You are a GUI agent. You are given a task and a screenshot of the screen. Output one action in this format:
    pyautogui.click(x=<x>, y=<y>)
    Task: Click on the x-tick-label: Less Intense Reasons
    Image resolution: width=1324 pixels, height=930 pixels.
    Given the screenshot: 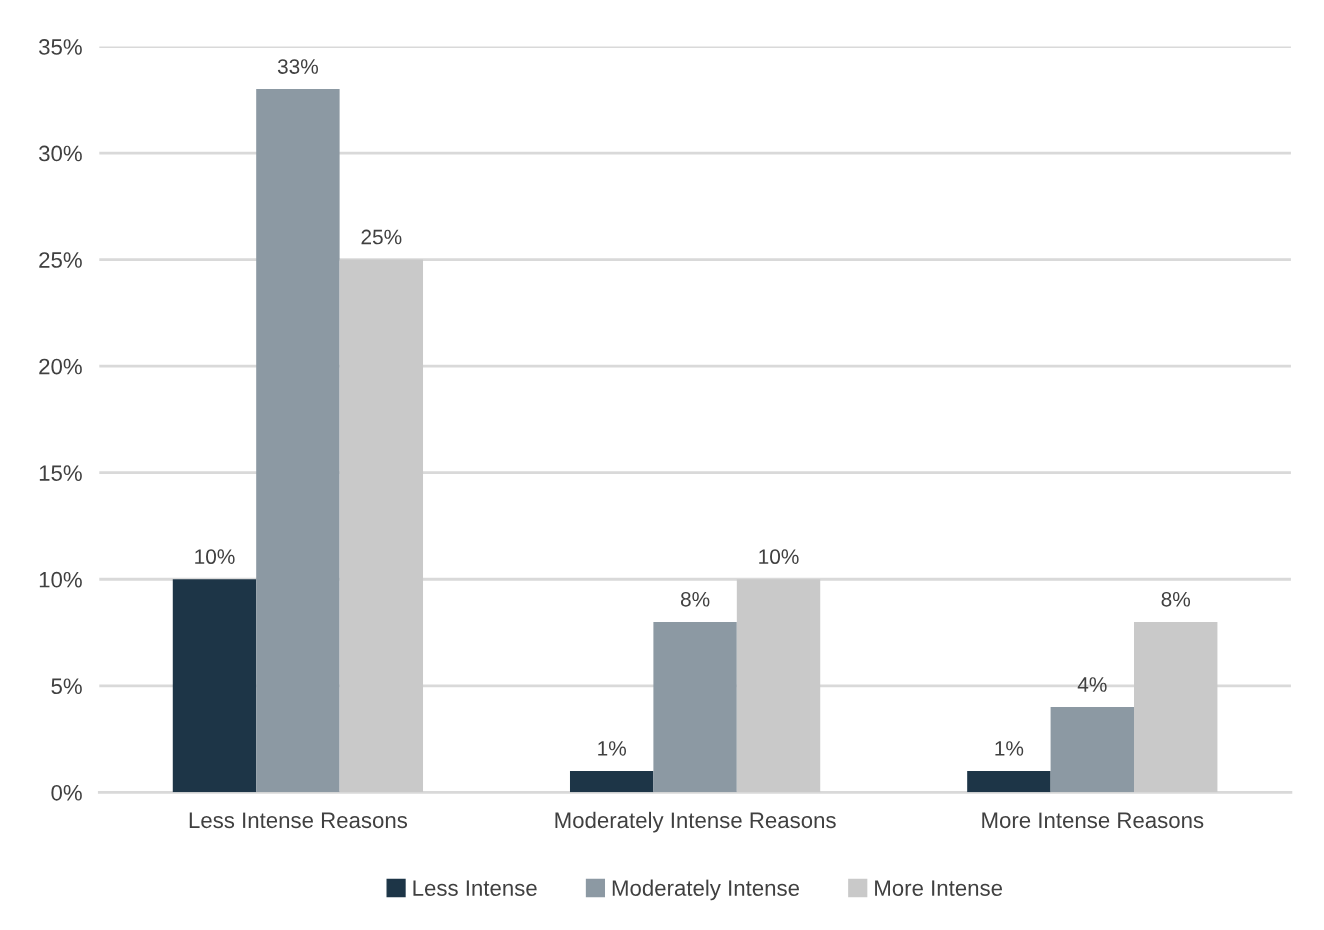 What is the action you would take?
    pyautogui.click(x=298, y=820)
    